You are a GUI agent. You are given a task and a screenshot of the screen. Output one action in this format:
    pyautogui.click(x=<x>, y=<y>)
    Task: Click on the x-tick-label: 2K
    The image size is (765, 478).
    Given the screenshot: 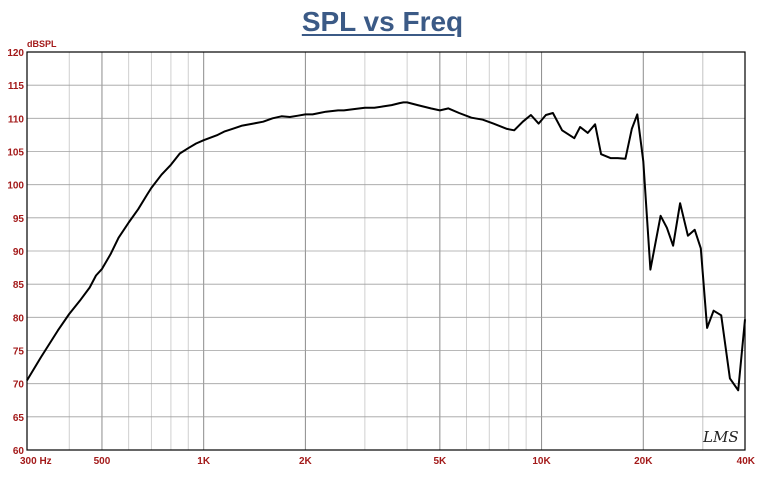 What is the action you would take?
    pyautogui.click(x=306, y=461)
    